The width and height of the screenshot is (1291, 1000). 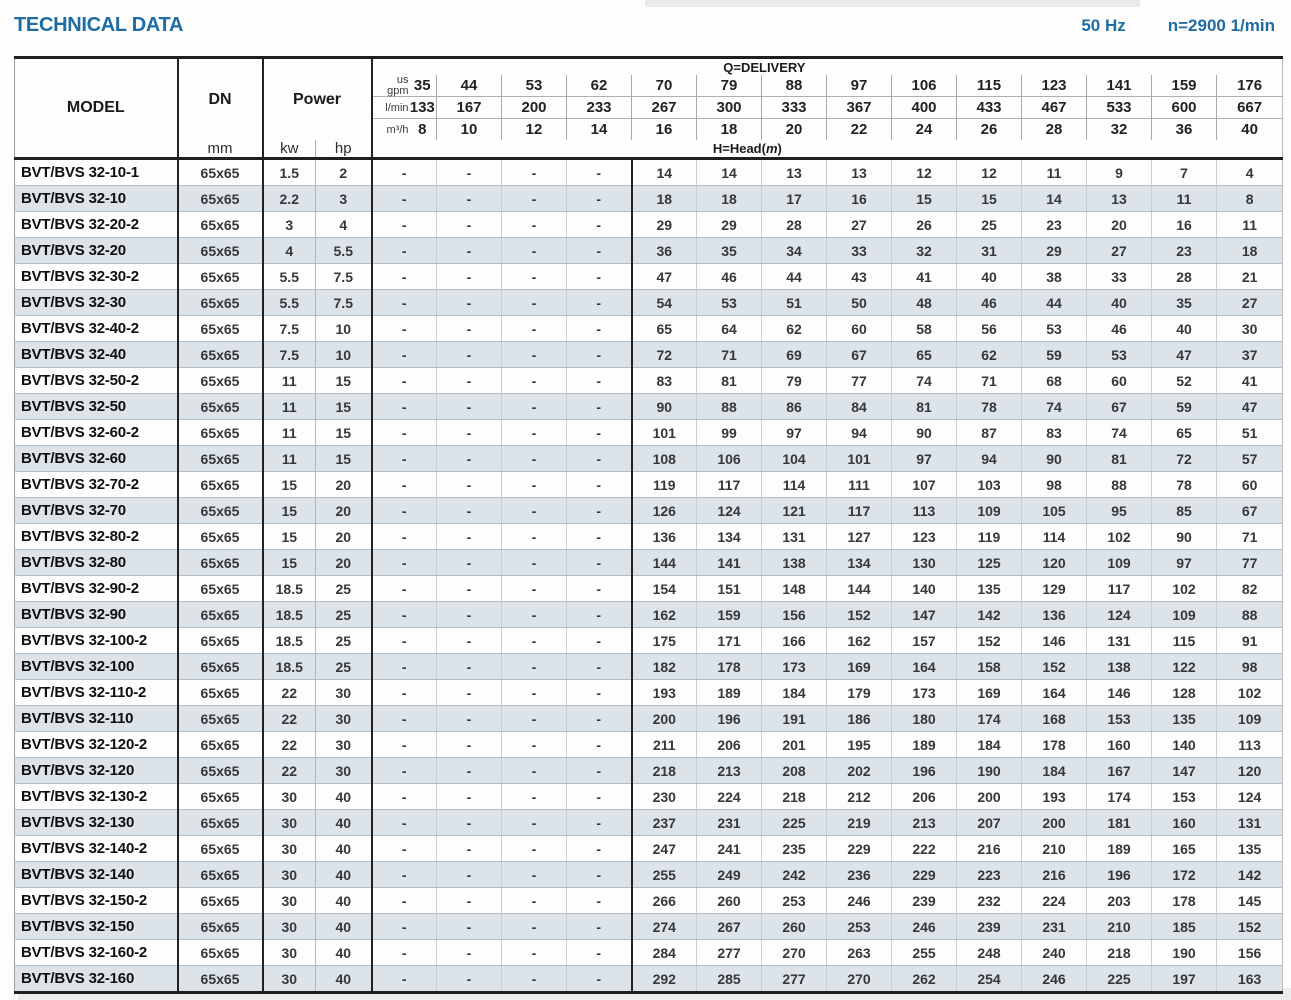 What do you see at coordinates (96, 328) in the screenshot?
I see `model-cell: BVT/BVS 32-40-2` at bounding box center [96, 328].